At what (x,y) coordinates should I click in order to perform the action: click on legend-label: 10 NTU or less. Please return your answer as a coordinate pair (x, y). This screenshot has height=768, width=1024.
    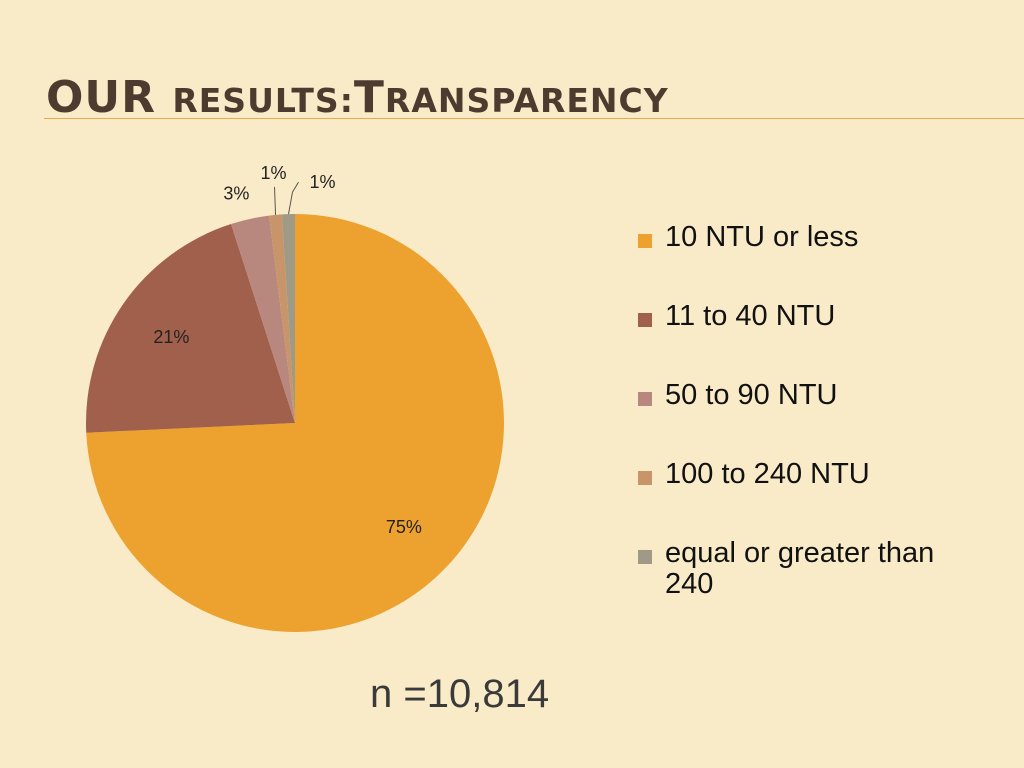
    Looking at the image, I should click on (762, 237).